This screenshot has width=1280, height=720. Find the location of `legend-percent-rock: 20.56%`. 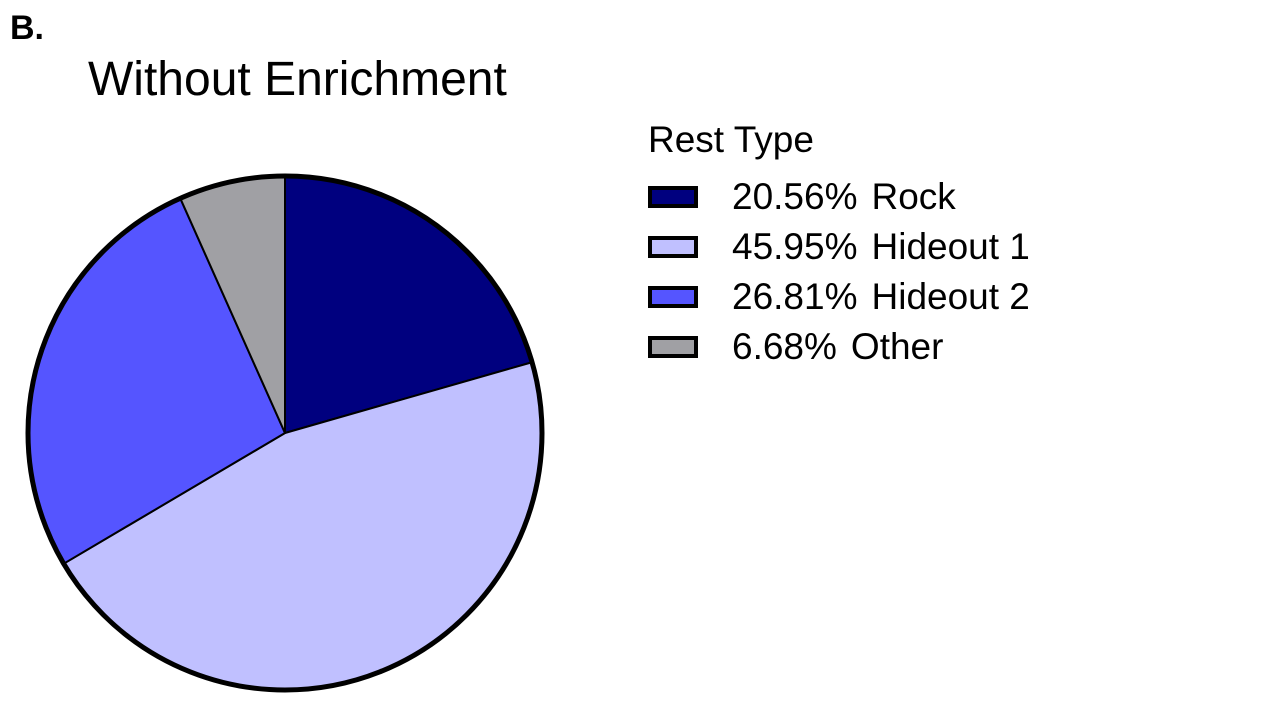

legend-percent-rock: 20.56% is located at coordinates (795, 196).